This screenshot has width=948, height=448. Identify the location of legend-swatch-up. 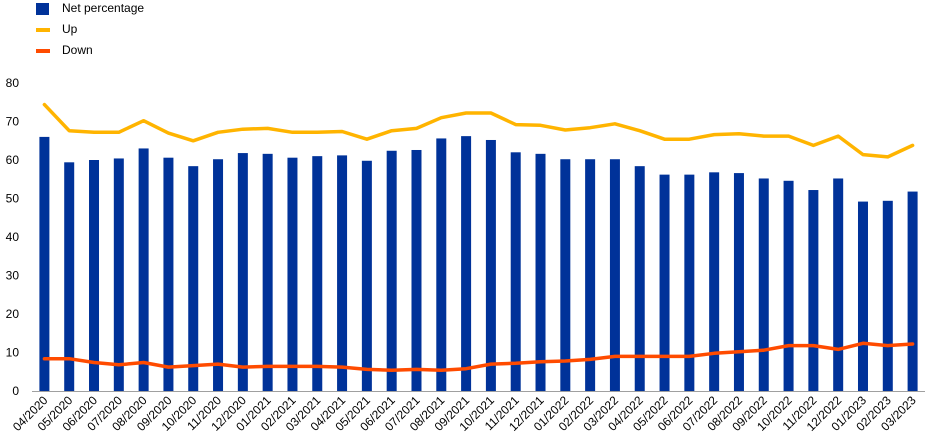
(43, 30).